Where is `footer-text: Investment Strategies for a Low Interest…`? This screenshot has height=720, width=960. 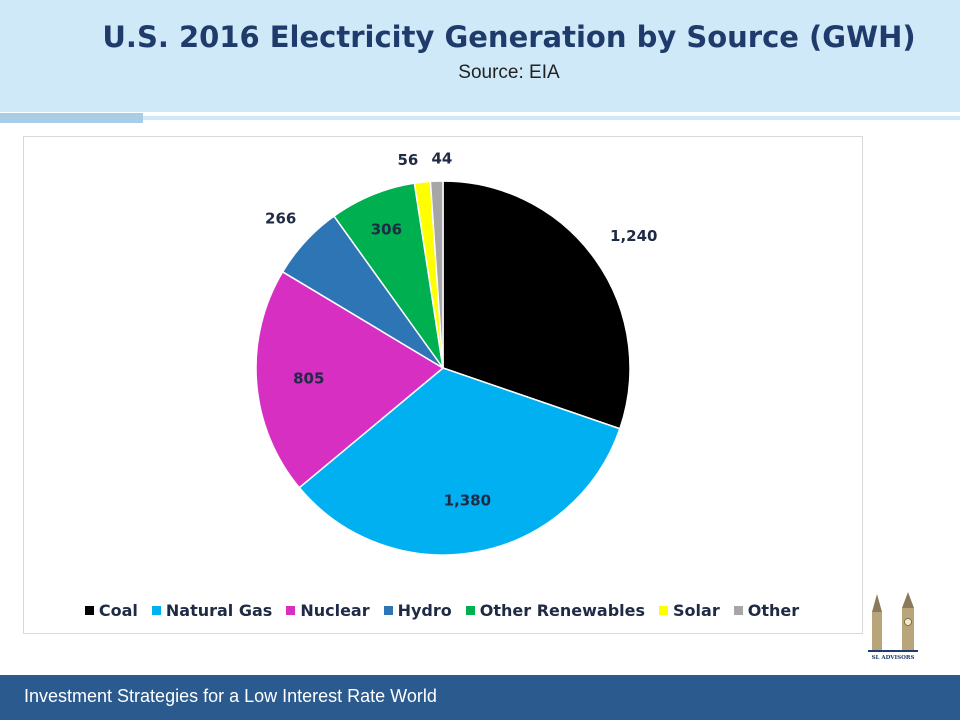
footer-text: Investment Strategies for a Low Interest… is located at coordinates (230, 696).